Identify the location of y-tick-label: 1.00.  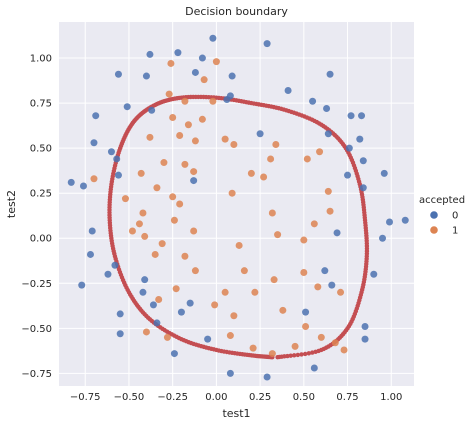
(41, 59).